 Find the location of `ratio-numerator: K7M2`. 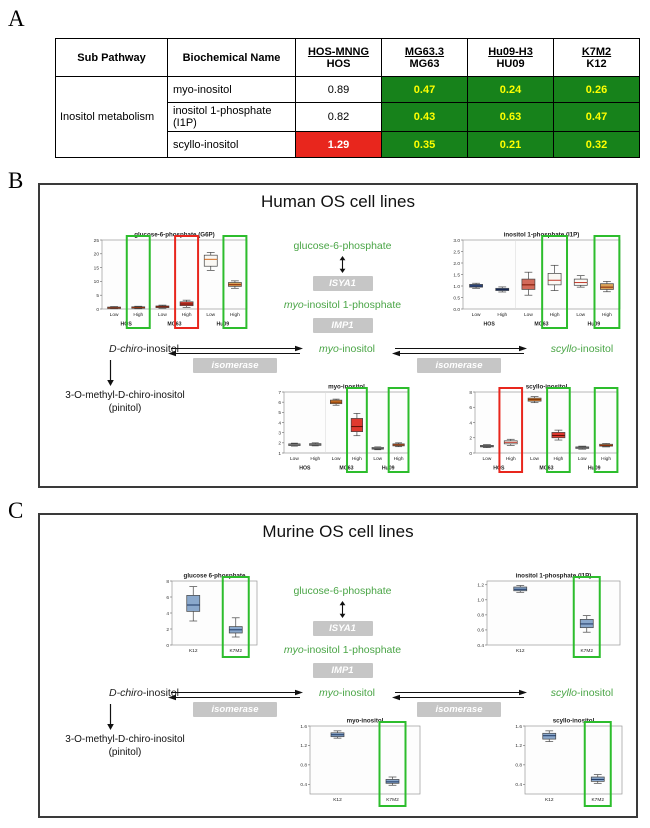

ratio-numerator: K7M2 is located at coordinates (596, 51).